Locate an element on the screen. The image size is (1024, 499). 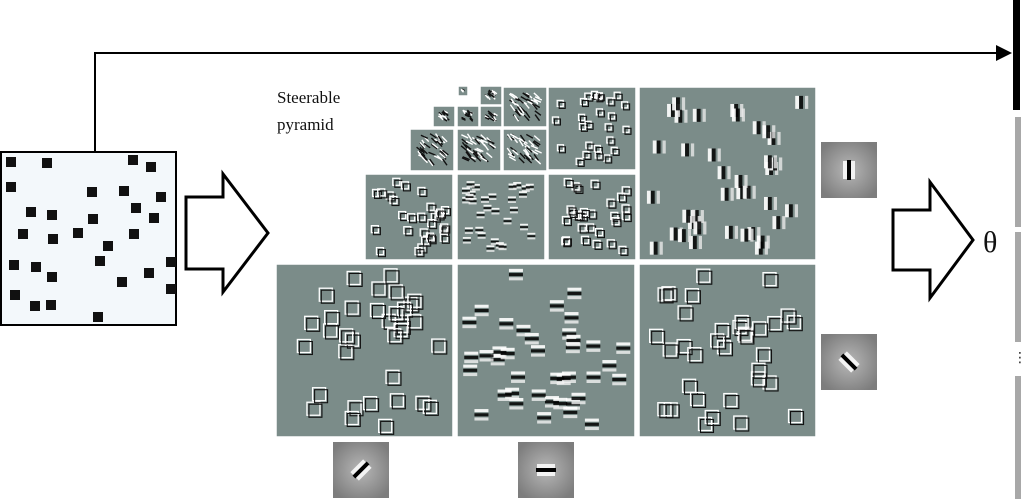
subband-level2-b is located at coordinates (479, 150).